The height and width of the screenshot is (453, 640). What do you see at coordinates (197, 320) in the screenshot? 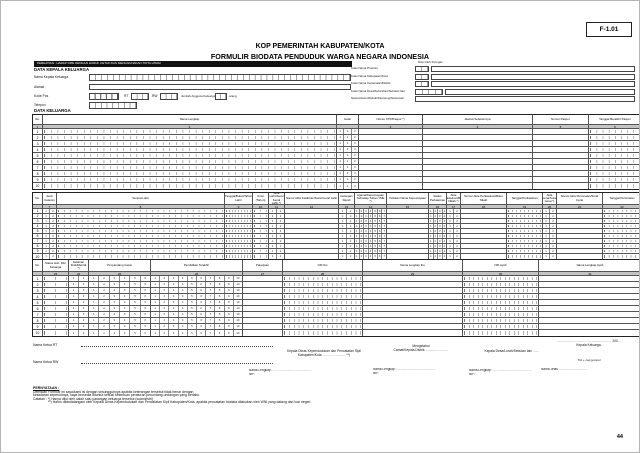
I see `cell-codes: 1 2 3 4 5 6 7 8 9 10` at bounding box center [197, 320].